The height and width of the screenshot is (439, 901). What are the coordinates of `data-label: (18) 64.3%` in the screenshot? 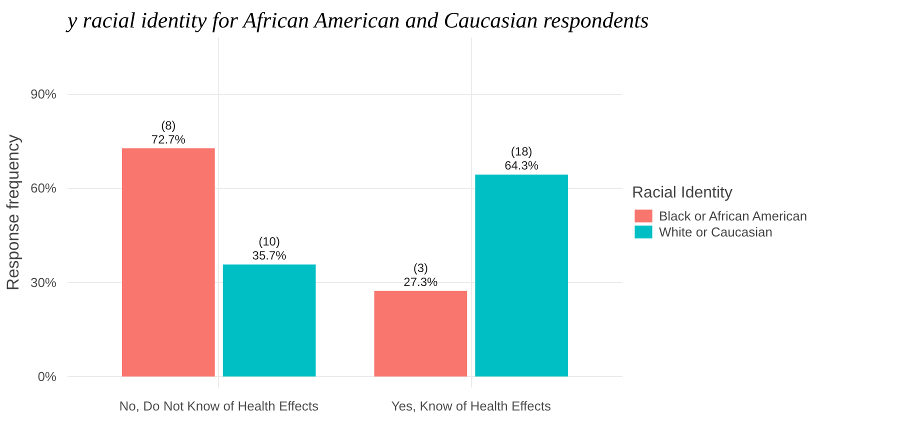 It's located at (521, 158).